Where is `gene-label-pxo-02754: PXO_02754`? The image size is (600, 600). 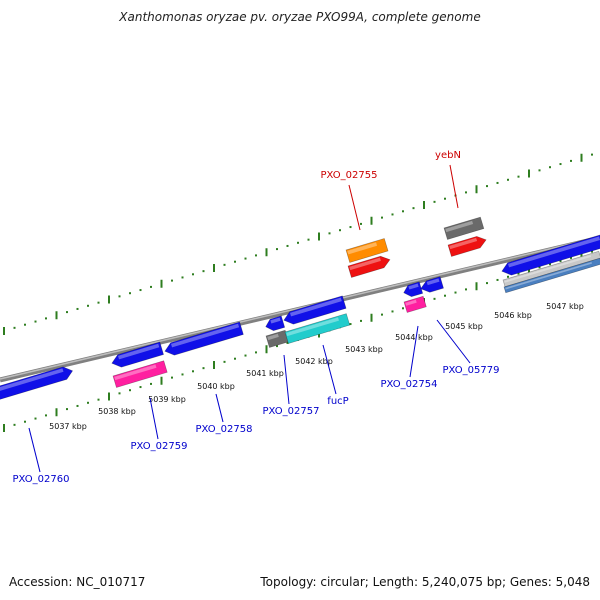 gene-label-pxo-02754: PXO_02754 is located at coordinates (409, 384).